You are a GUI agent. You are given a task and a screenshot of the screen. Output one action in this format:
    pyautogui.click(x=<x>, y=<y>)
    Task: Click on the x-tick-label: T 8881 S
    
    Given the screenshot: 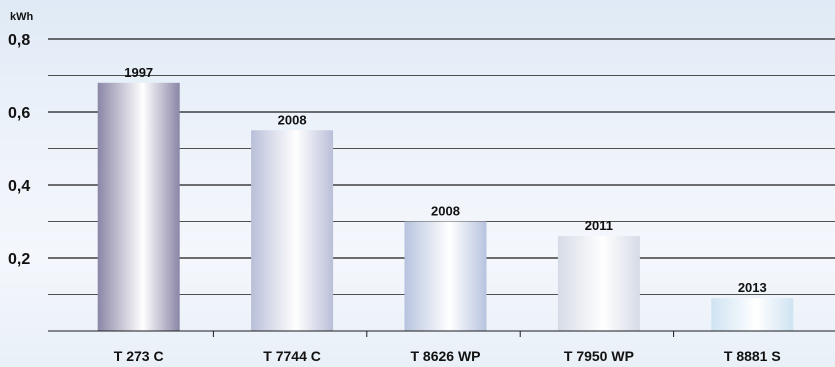 What is the action you would take?
    pyautogui.click(x=752, y=356)
    